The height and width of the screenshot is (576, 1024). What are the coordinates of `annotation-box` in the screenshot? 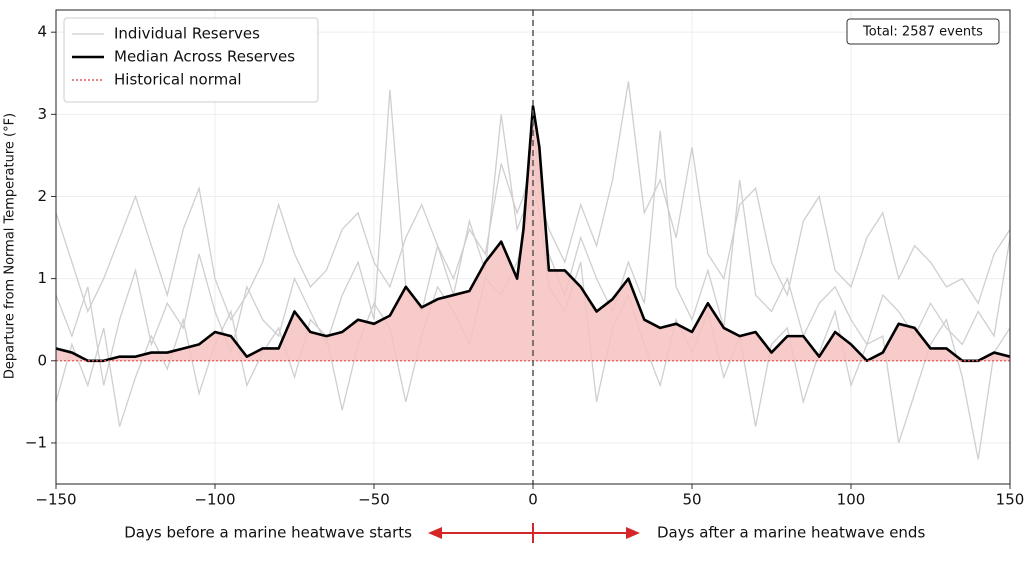 It's located at (923, 31).